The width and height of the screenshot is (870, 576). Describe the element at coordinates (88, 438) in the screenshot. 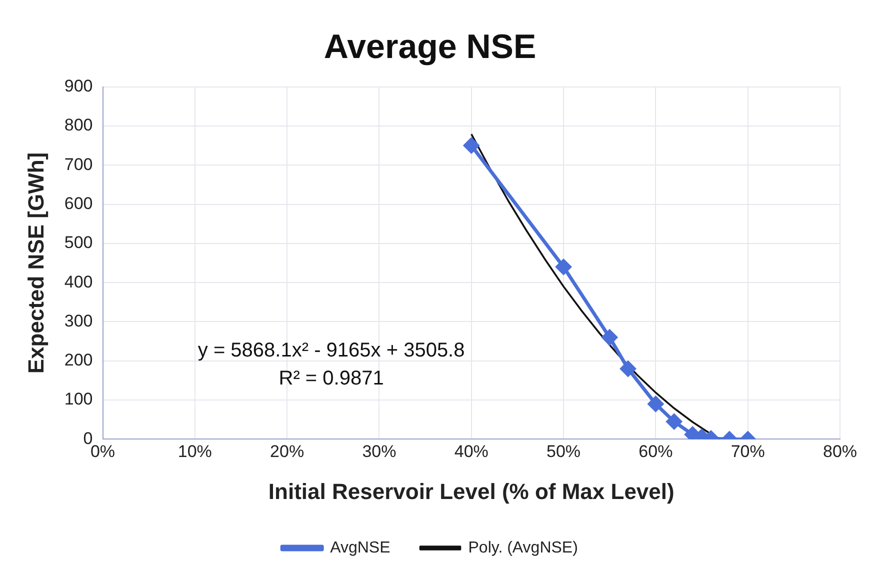

I see `y-tick-label: 0` at that location.